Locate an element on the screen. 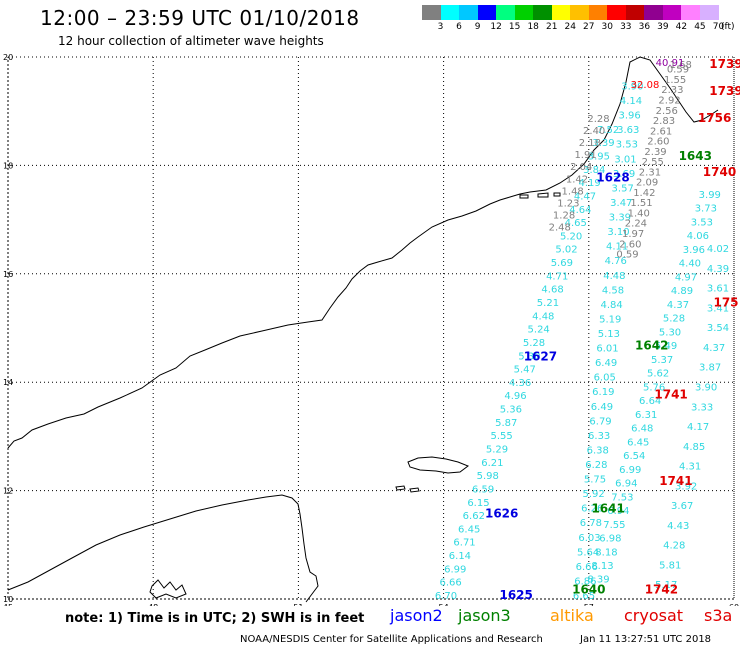  wave-height-value: 5.02 is located at coordinates (566, 250).